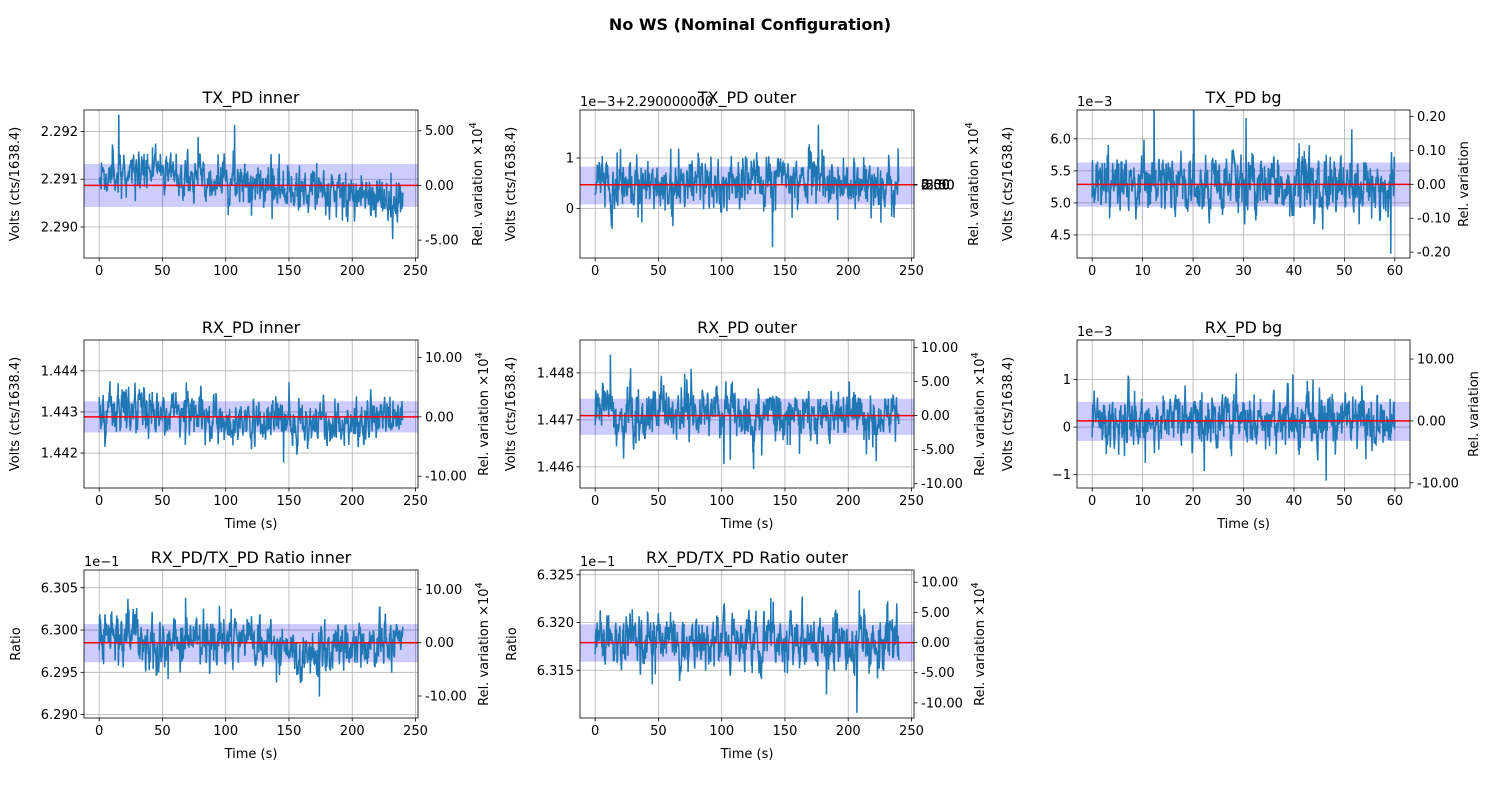 The width and height of the screenshot is (1500, 800). What do you see at coordinates (1438, 483) in the screenshot?
I see `y2-tick-label: -10.00` at bounding box center [1438, 483].